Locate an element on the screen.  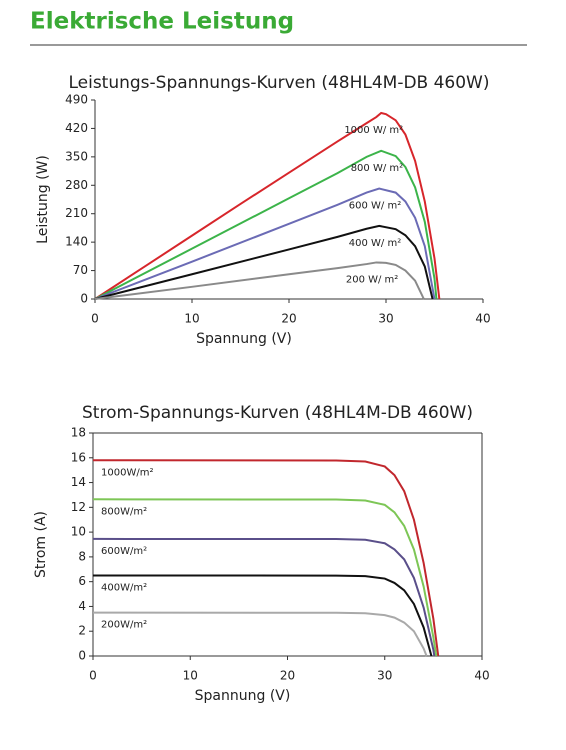
series-label: 600W/m² is located at coordinates (124, 551).